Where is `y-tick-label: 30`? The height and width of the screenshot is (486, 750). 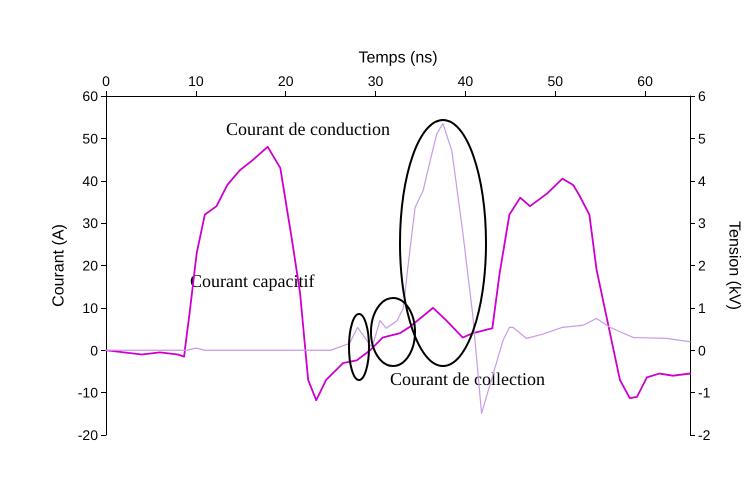
y-tick-label: 30 is located at coordinates (90, 223).